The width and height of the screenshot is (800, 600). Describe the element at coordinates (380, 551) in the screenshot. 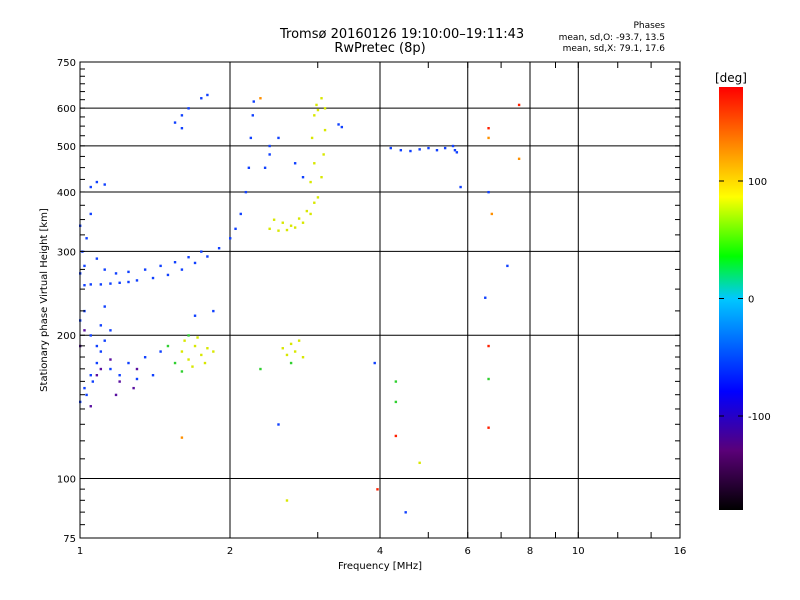

I see `x-tick-label: 4` at that location.